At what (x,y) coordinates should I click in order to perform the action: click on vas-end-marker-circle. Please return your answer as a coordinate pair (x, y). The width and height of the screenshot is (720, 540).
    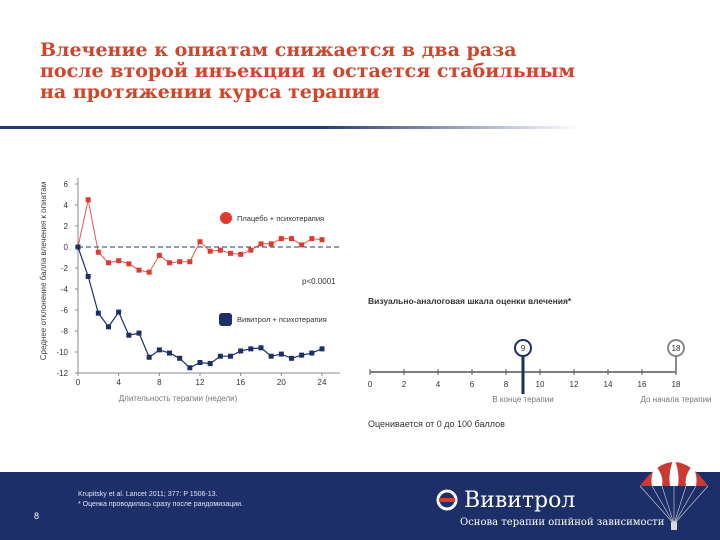
    Looking at the image, I should click on (523, 348).